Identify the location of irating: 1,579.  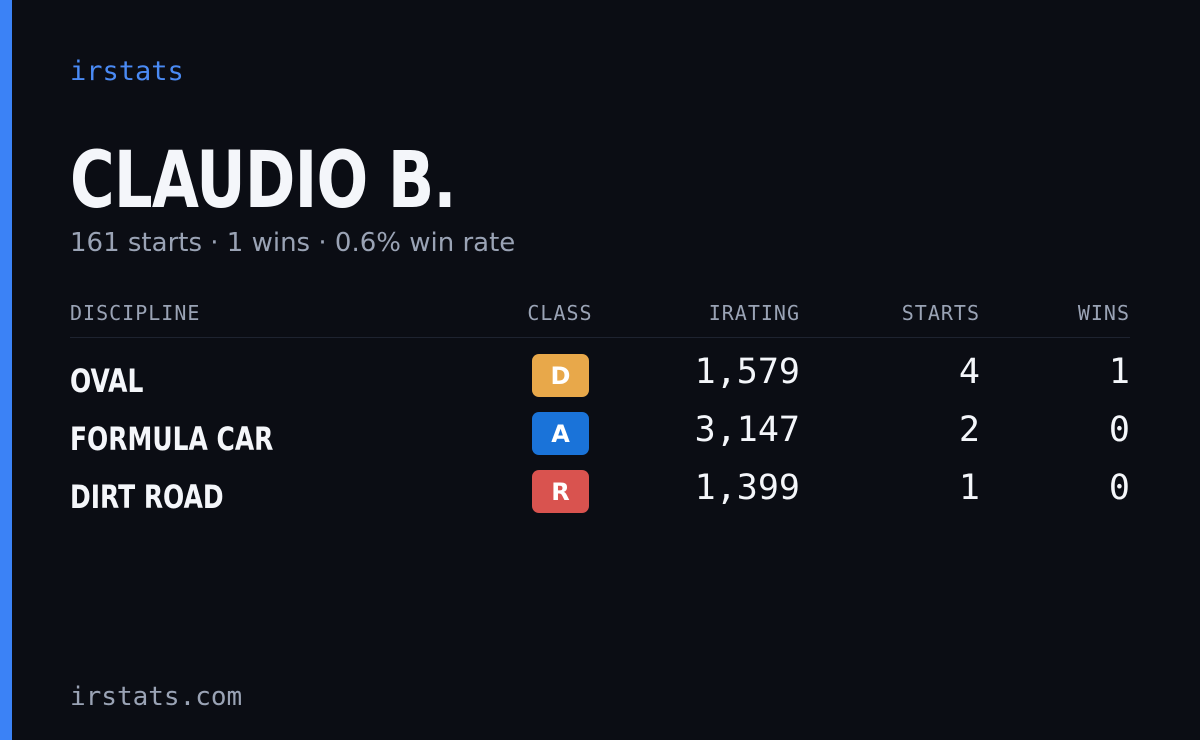
(747, 372).